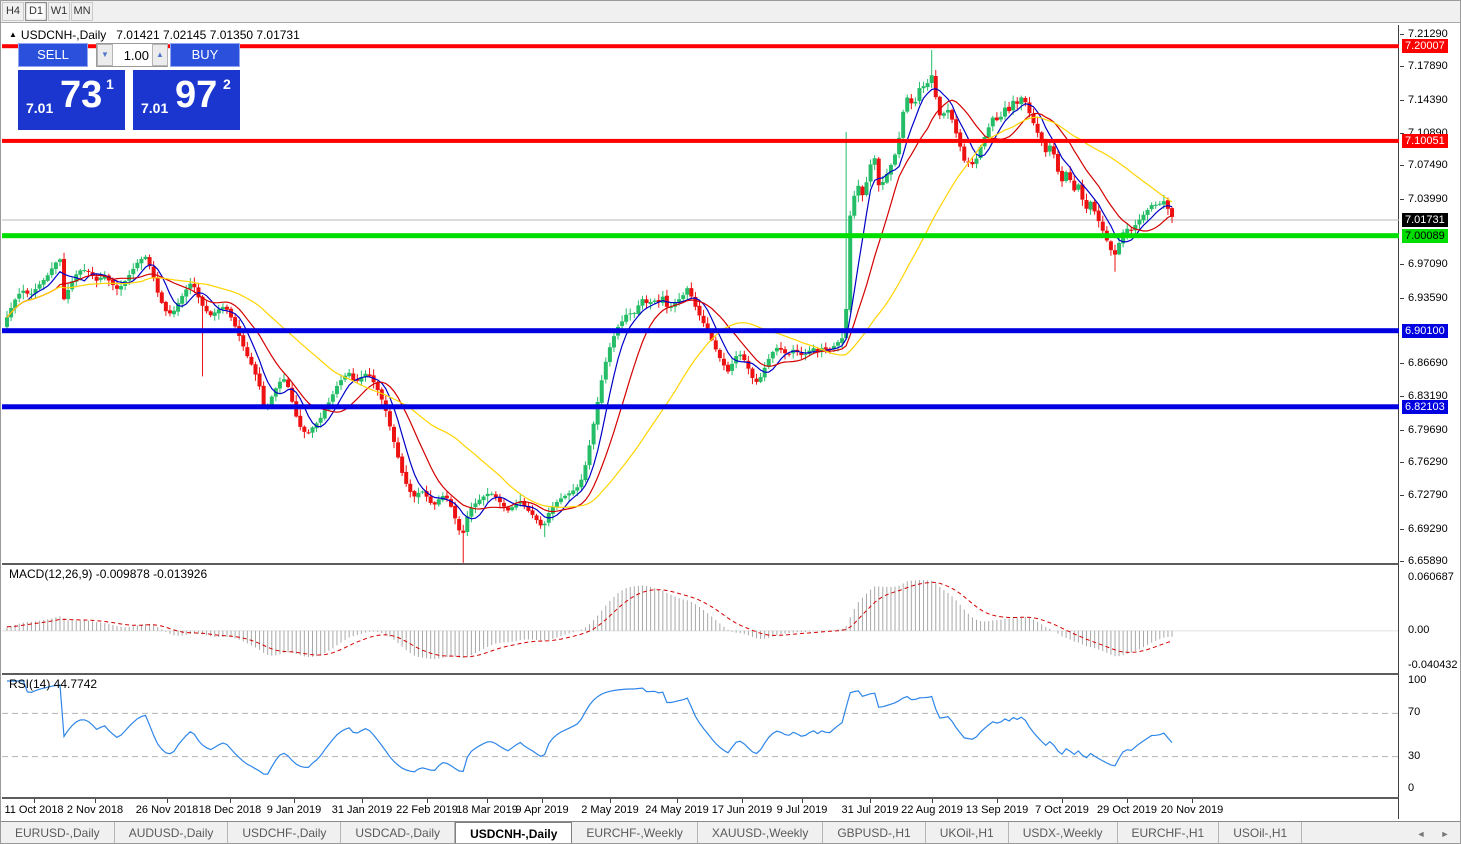 The height and width of the screenshot is (844, 1461). Describe the element at coordinates (205, 55) in the screenshot. I see `buy-button: BUY` at that location.